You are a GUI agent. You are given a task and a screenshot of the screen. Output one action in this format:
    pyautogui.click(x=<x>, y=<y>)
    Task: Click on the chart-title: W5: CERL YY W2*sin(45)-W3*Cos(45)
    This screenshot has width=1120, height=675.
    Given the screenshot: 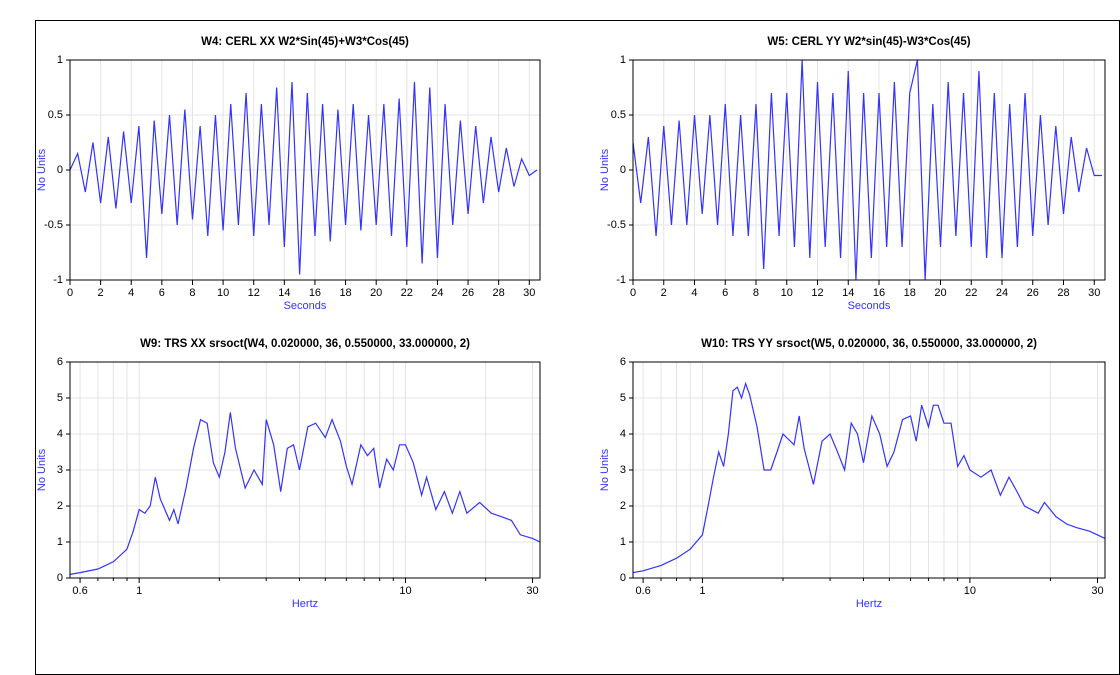 What is the action you would take?
    pyautogui.click(x=868, y=42)
    